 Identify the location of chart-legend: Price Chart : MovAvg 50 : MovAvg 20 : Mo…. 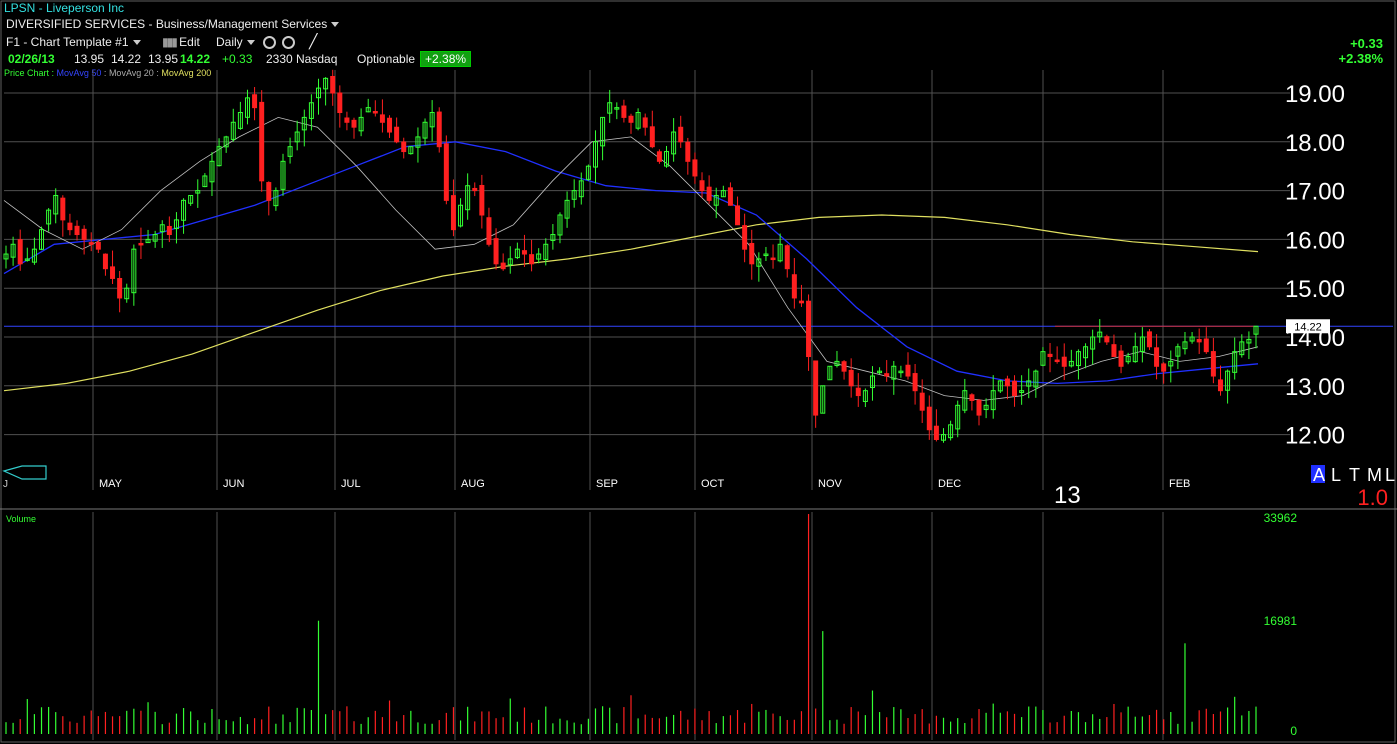
(108, 73).